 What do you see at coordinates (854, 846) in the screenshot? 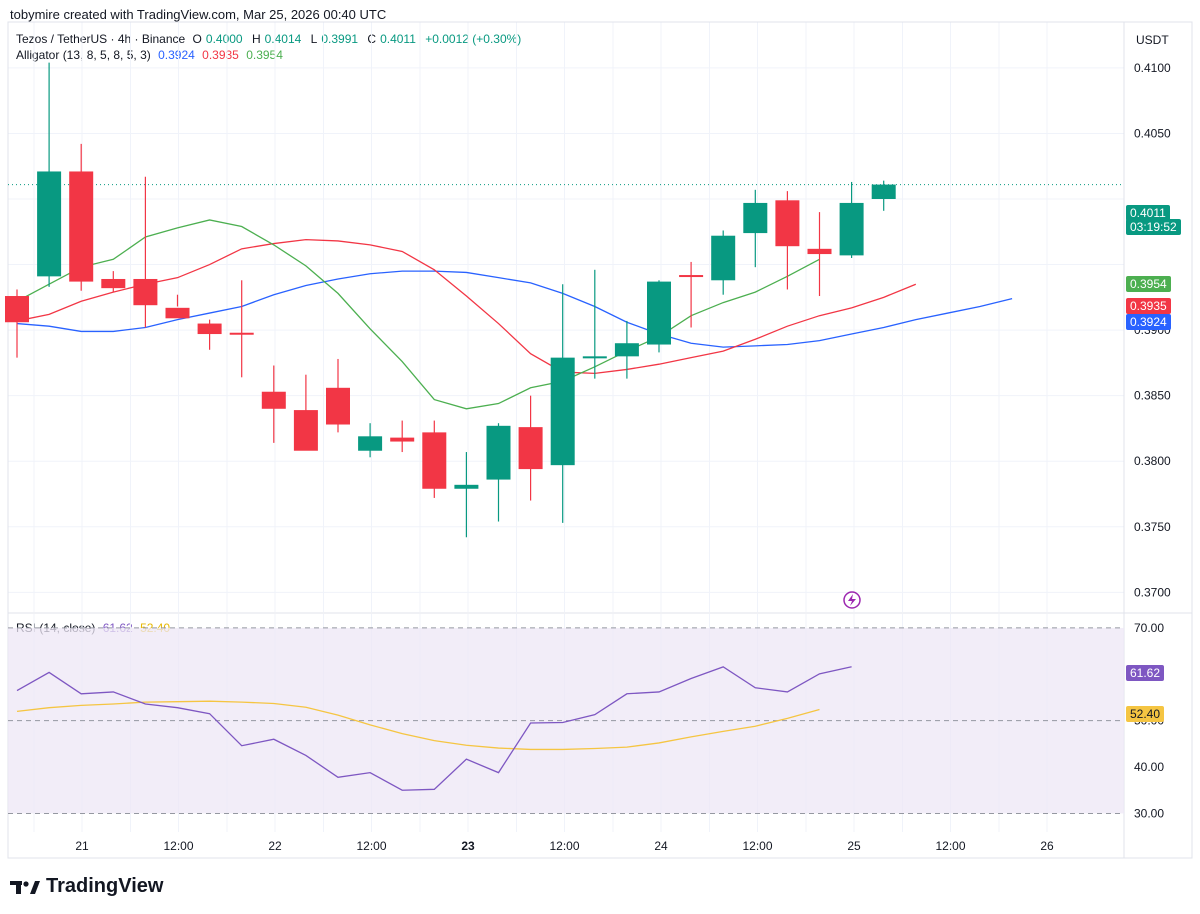
I see `time-tick-label: 25` at bounding box center [854, 846].